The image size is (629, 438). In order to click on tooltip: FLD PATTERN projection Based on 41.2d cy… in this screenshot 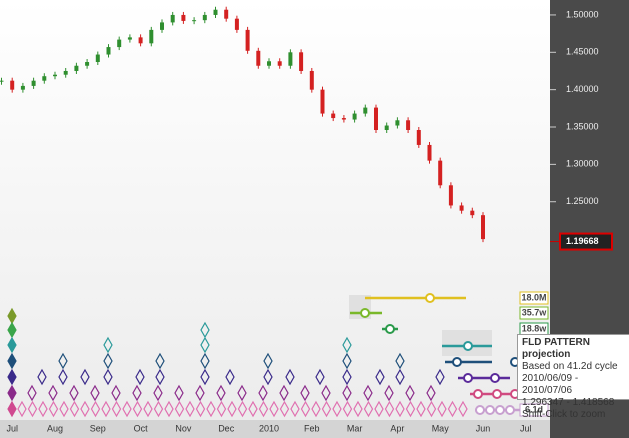, I will do `click(573, 377)`.